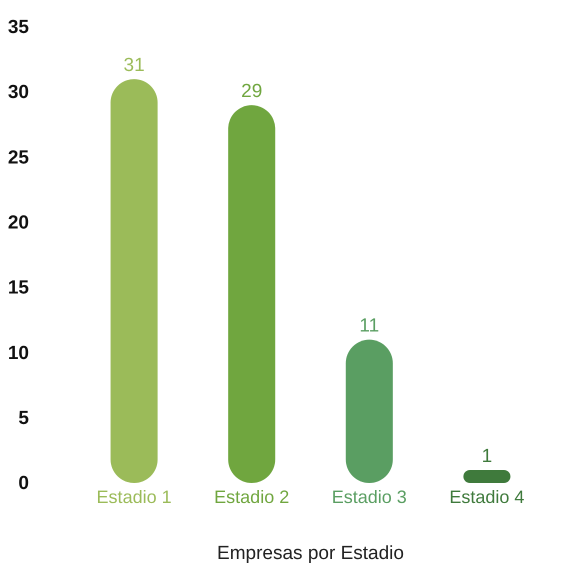 The image size is (583, 569). I want to click on x-tick-label: Estadio 1, so click(134, 496).